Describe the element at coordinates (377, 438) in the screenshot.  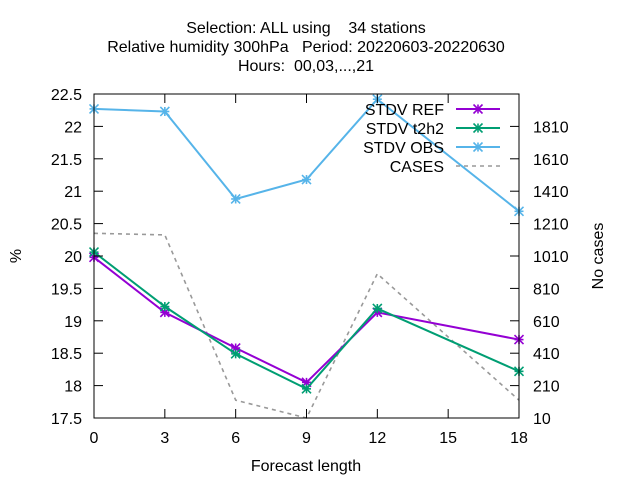
I see `x-tick-label: 12` at that location.